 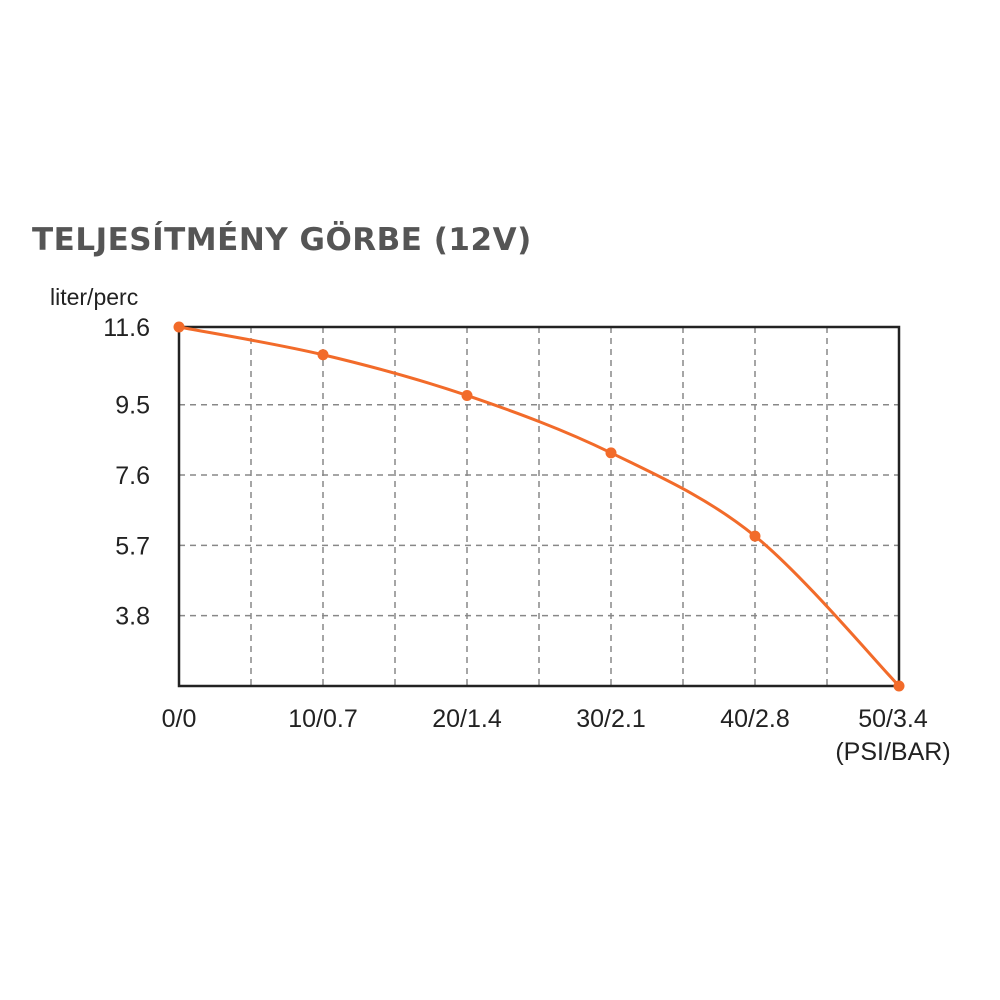 I want to click on x-tick-label: 20/1.4, so click(x=467, y=719).